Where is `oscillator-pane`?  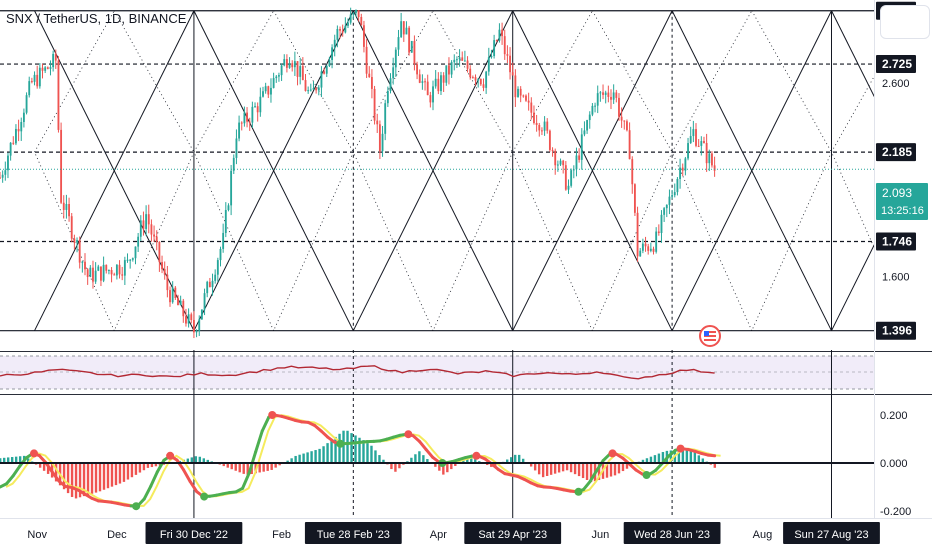 oscillator-pane is located at coordinates (360, 461).